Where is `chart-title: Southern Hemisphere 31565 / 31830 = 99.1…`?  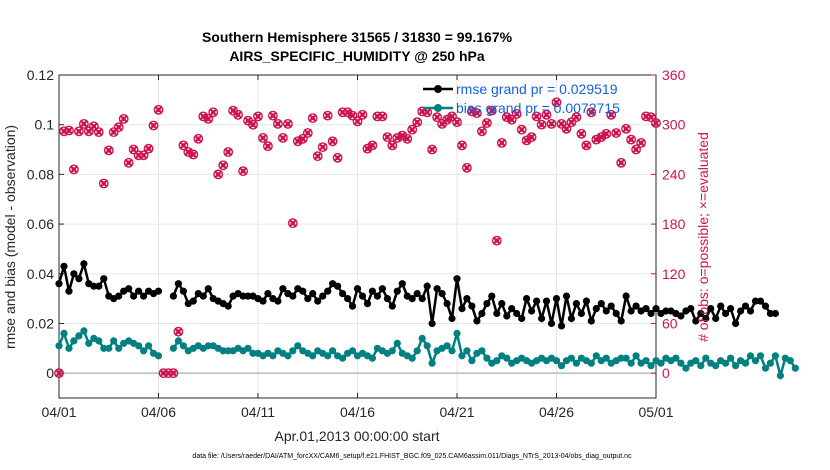 chart-title: Southern Hemisphere 31565 / 31830 = 99.1… is located at coordinates (357, 37).